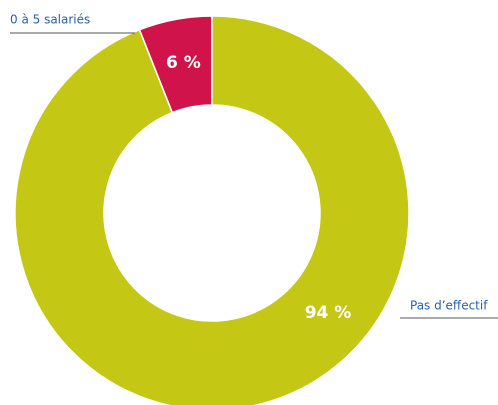 The width and height of the screenshot is (498, 405). I want to click on category-label: 0 à 5 salariés, so click(50, 20).